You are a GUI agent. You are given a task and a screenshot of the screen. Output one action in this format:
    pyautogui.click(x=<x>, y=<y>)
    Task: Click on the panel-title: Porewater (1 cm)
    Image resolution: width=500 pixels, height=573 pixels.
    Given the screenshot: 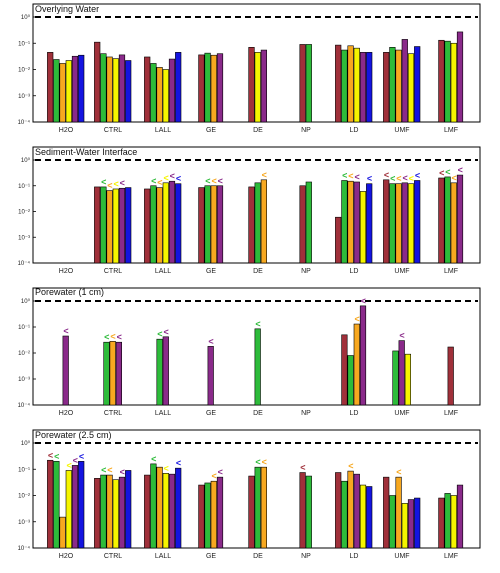 What is the action you would take?
    pyautogui.click(x=69, y=292)
    